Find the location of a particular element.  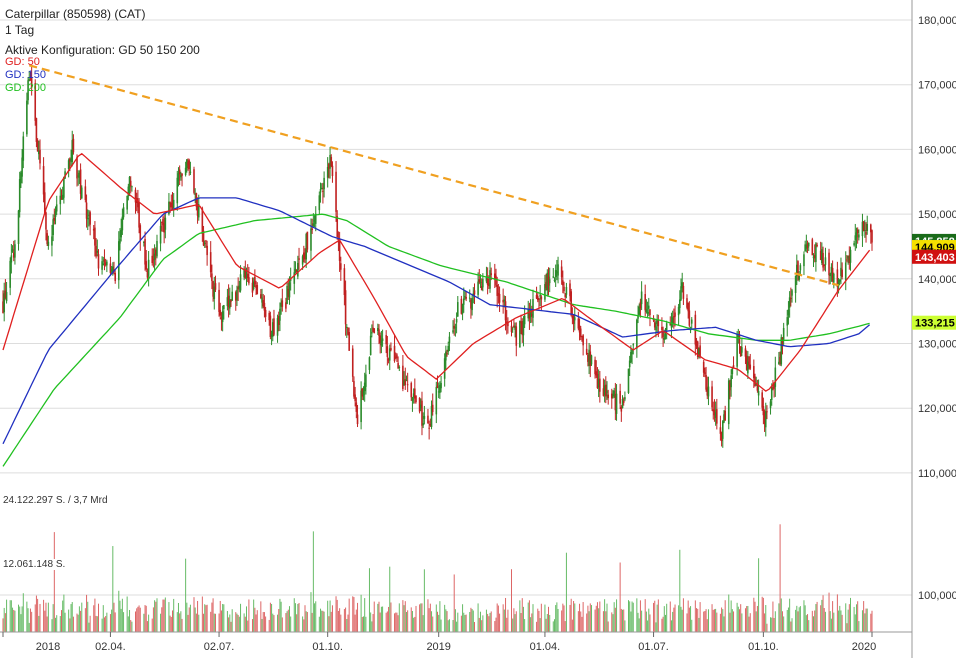

price-badge: 133,215 is located at coordinates (934, 322).